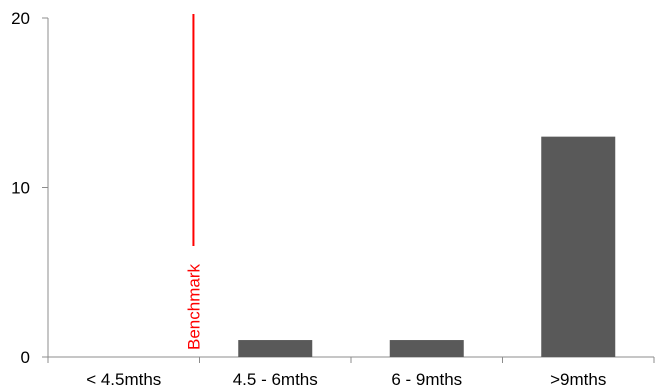 The image size is (663, 391). Describe the element at coordinates (20, 18) in the screenshot. I see `y-tick-label: 20` at that location.